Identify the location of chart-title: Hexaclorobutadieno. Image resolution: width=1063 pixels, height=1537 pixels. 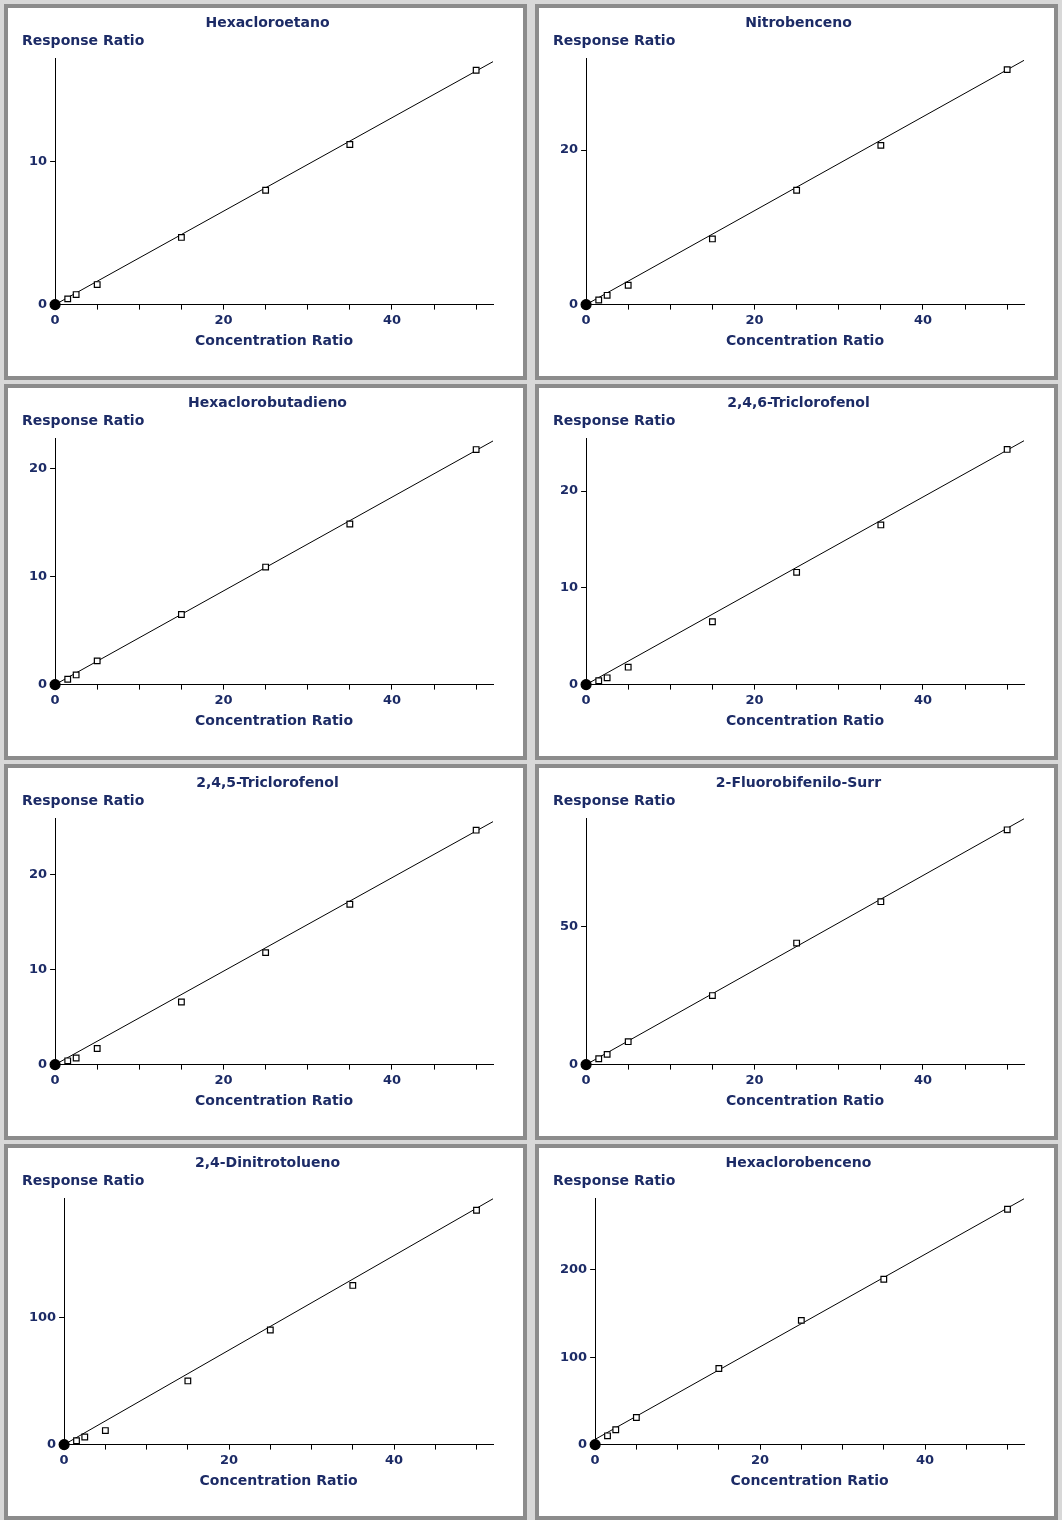
(267, 402).